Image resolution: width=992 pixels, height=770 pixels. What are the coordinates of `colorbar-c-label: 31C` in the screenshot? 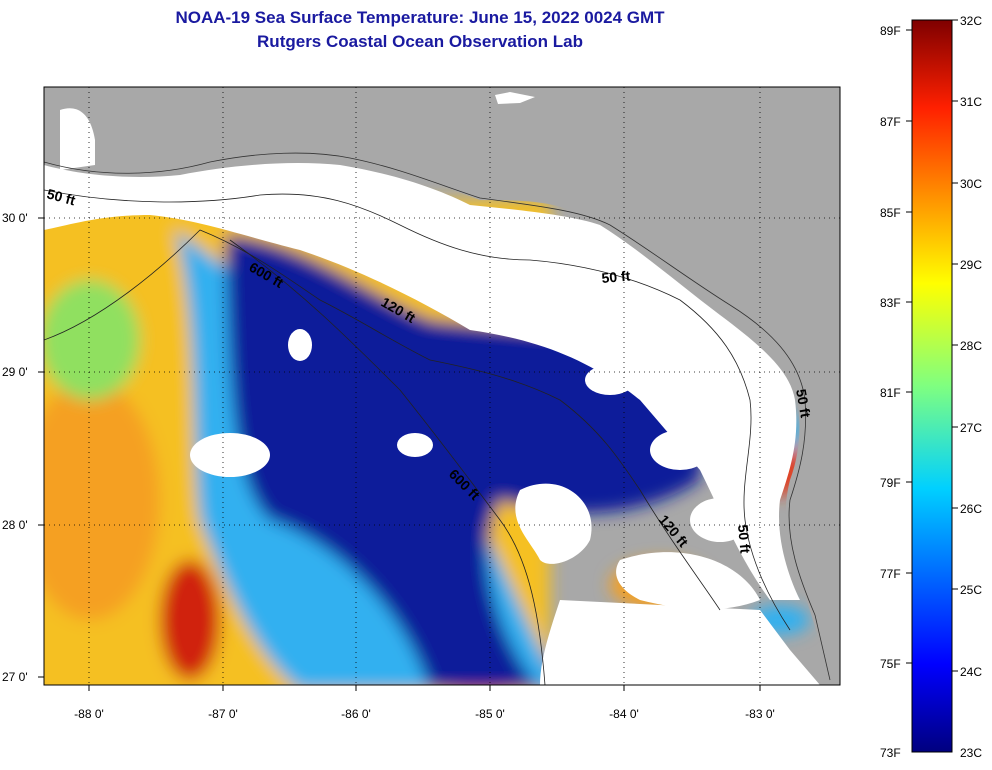 It's located at (971, 102).